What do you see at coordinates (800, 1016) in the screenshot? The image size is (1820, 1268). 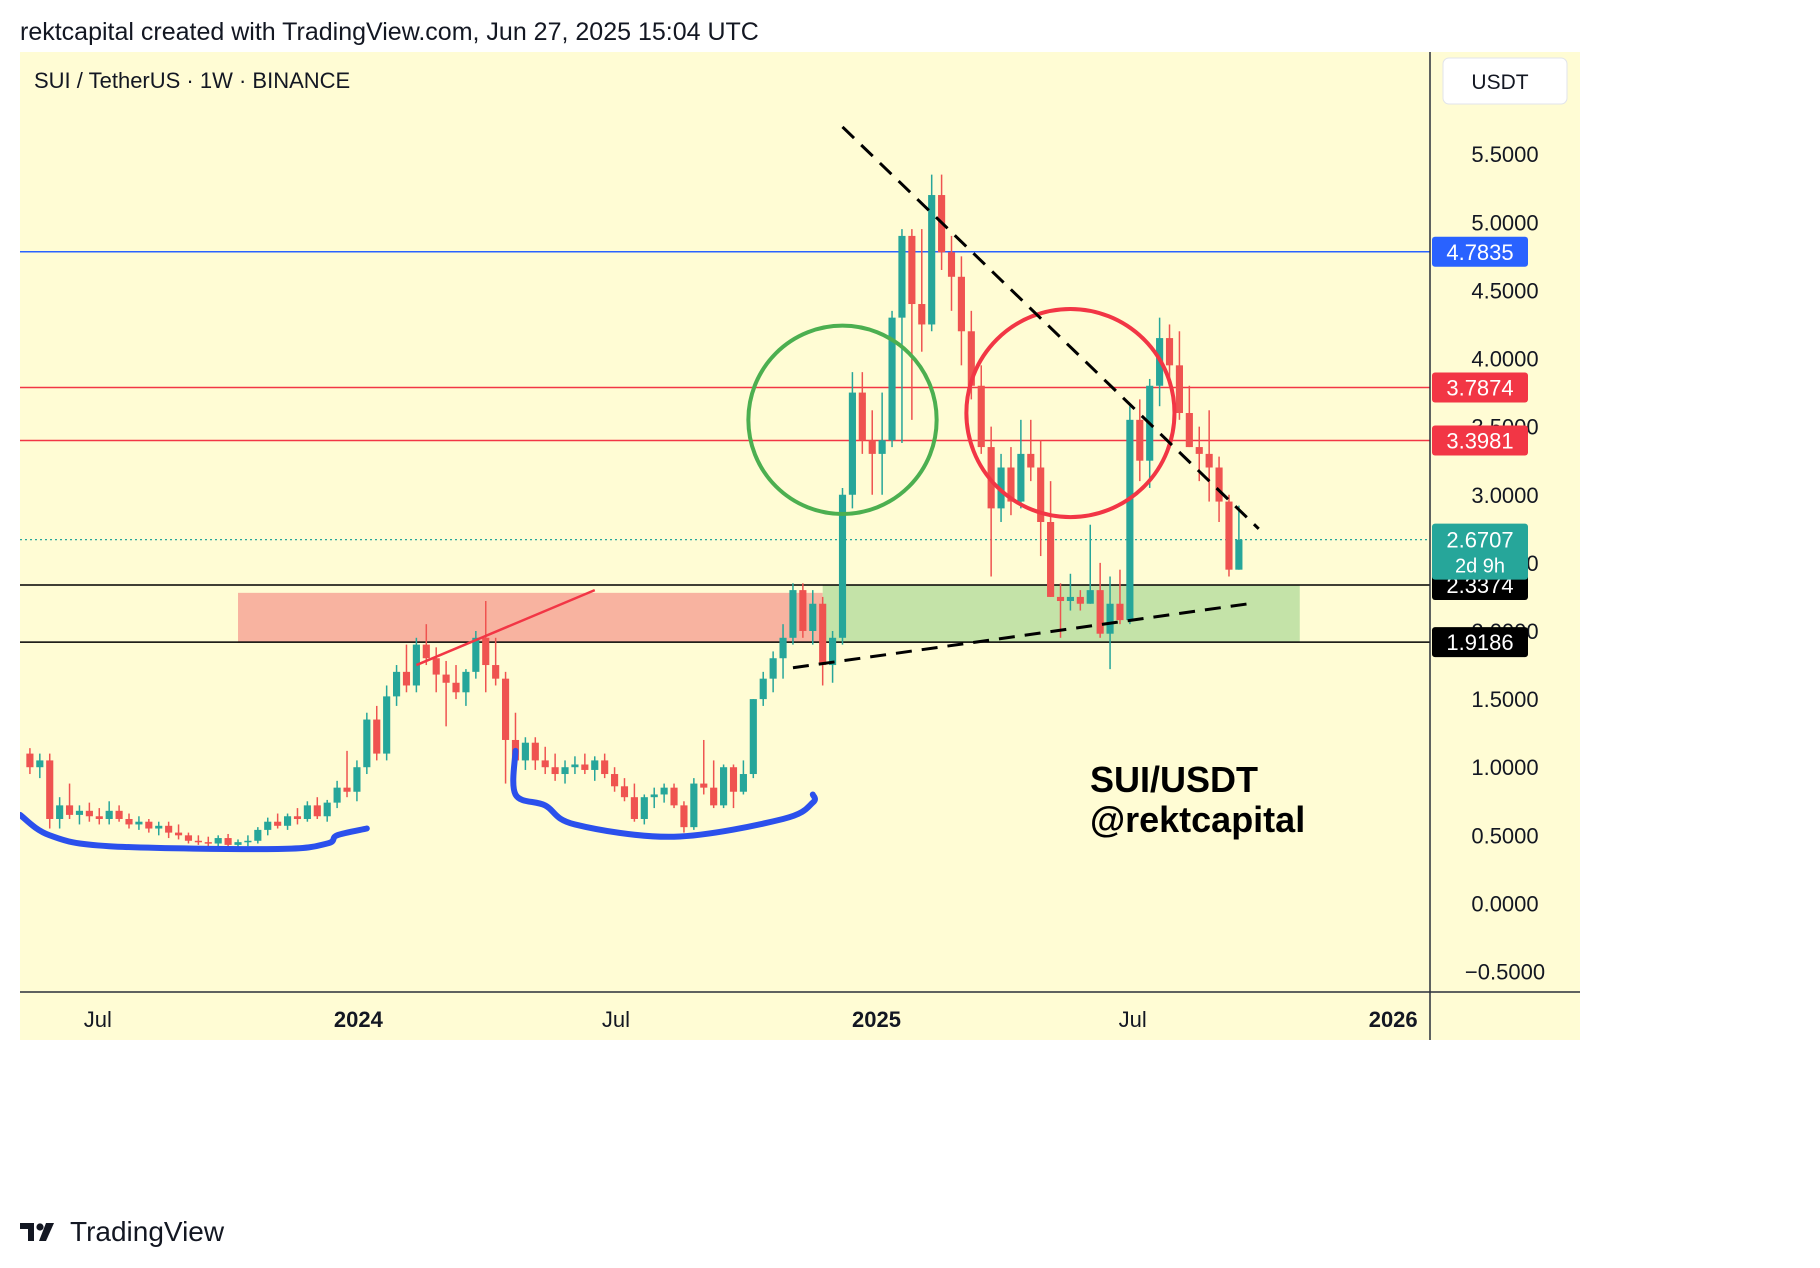 I see `time-axis-background` at bounding box center [800, 1016].